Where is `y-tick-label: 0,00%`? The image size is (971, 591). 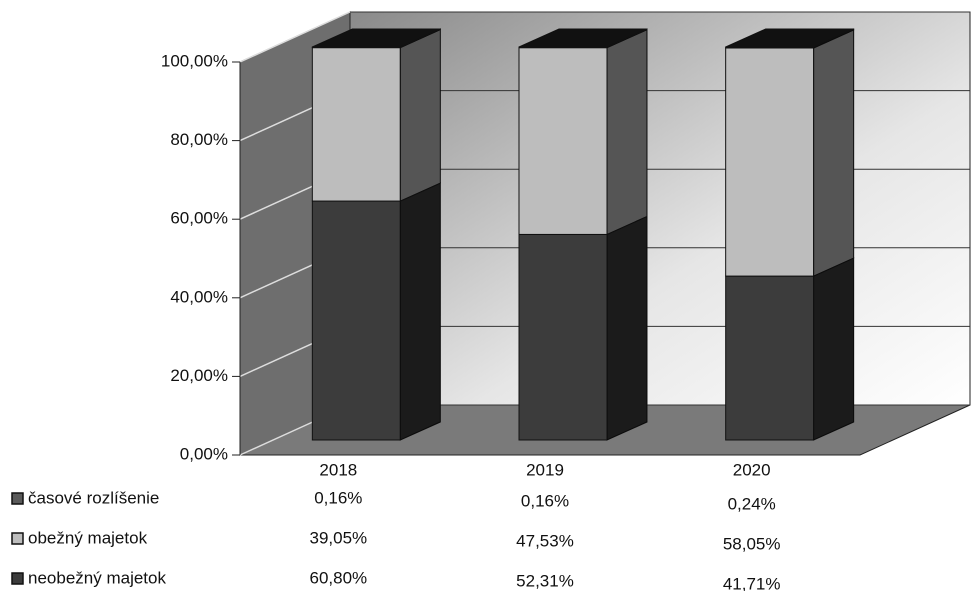
y-tick-label: 0,00% is located at coordinates (204, 453).